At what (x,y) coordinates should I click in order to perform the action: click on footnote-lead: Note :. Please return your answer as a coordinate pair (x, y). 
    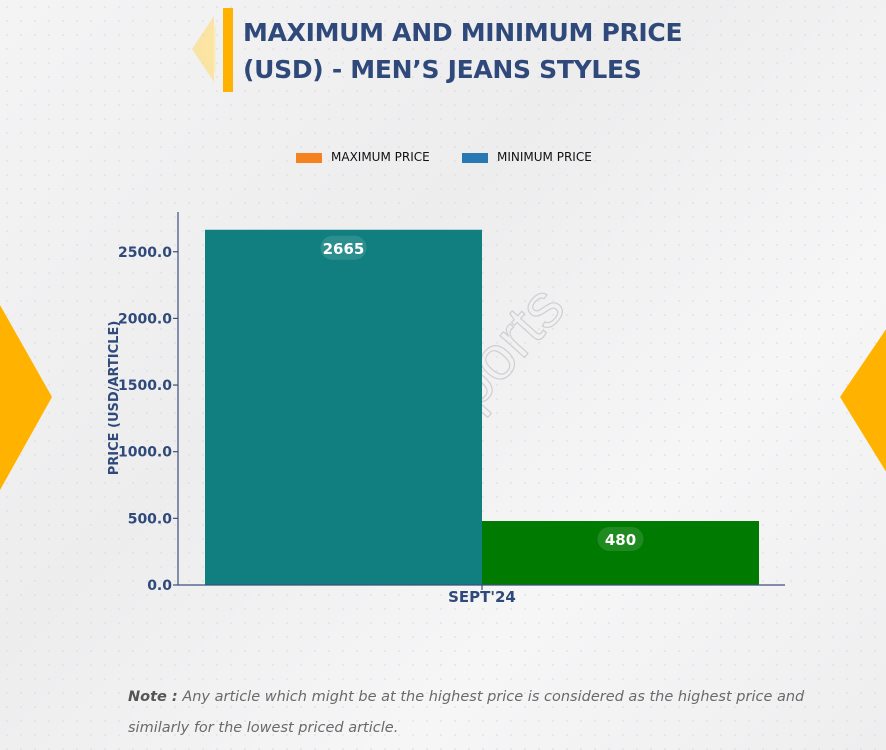
    Looking at the image, I should click on (153, 697).